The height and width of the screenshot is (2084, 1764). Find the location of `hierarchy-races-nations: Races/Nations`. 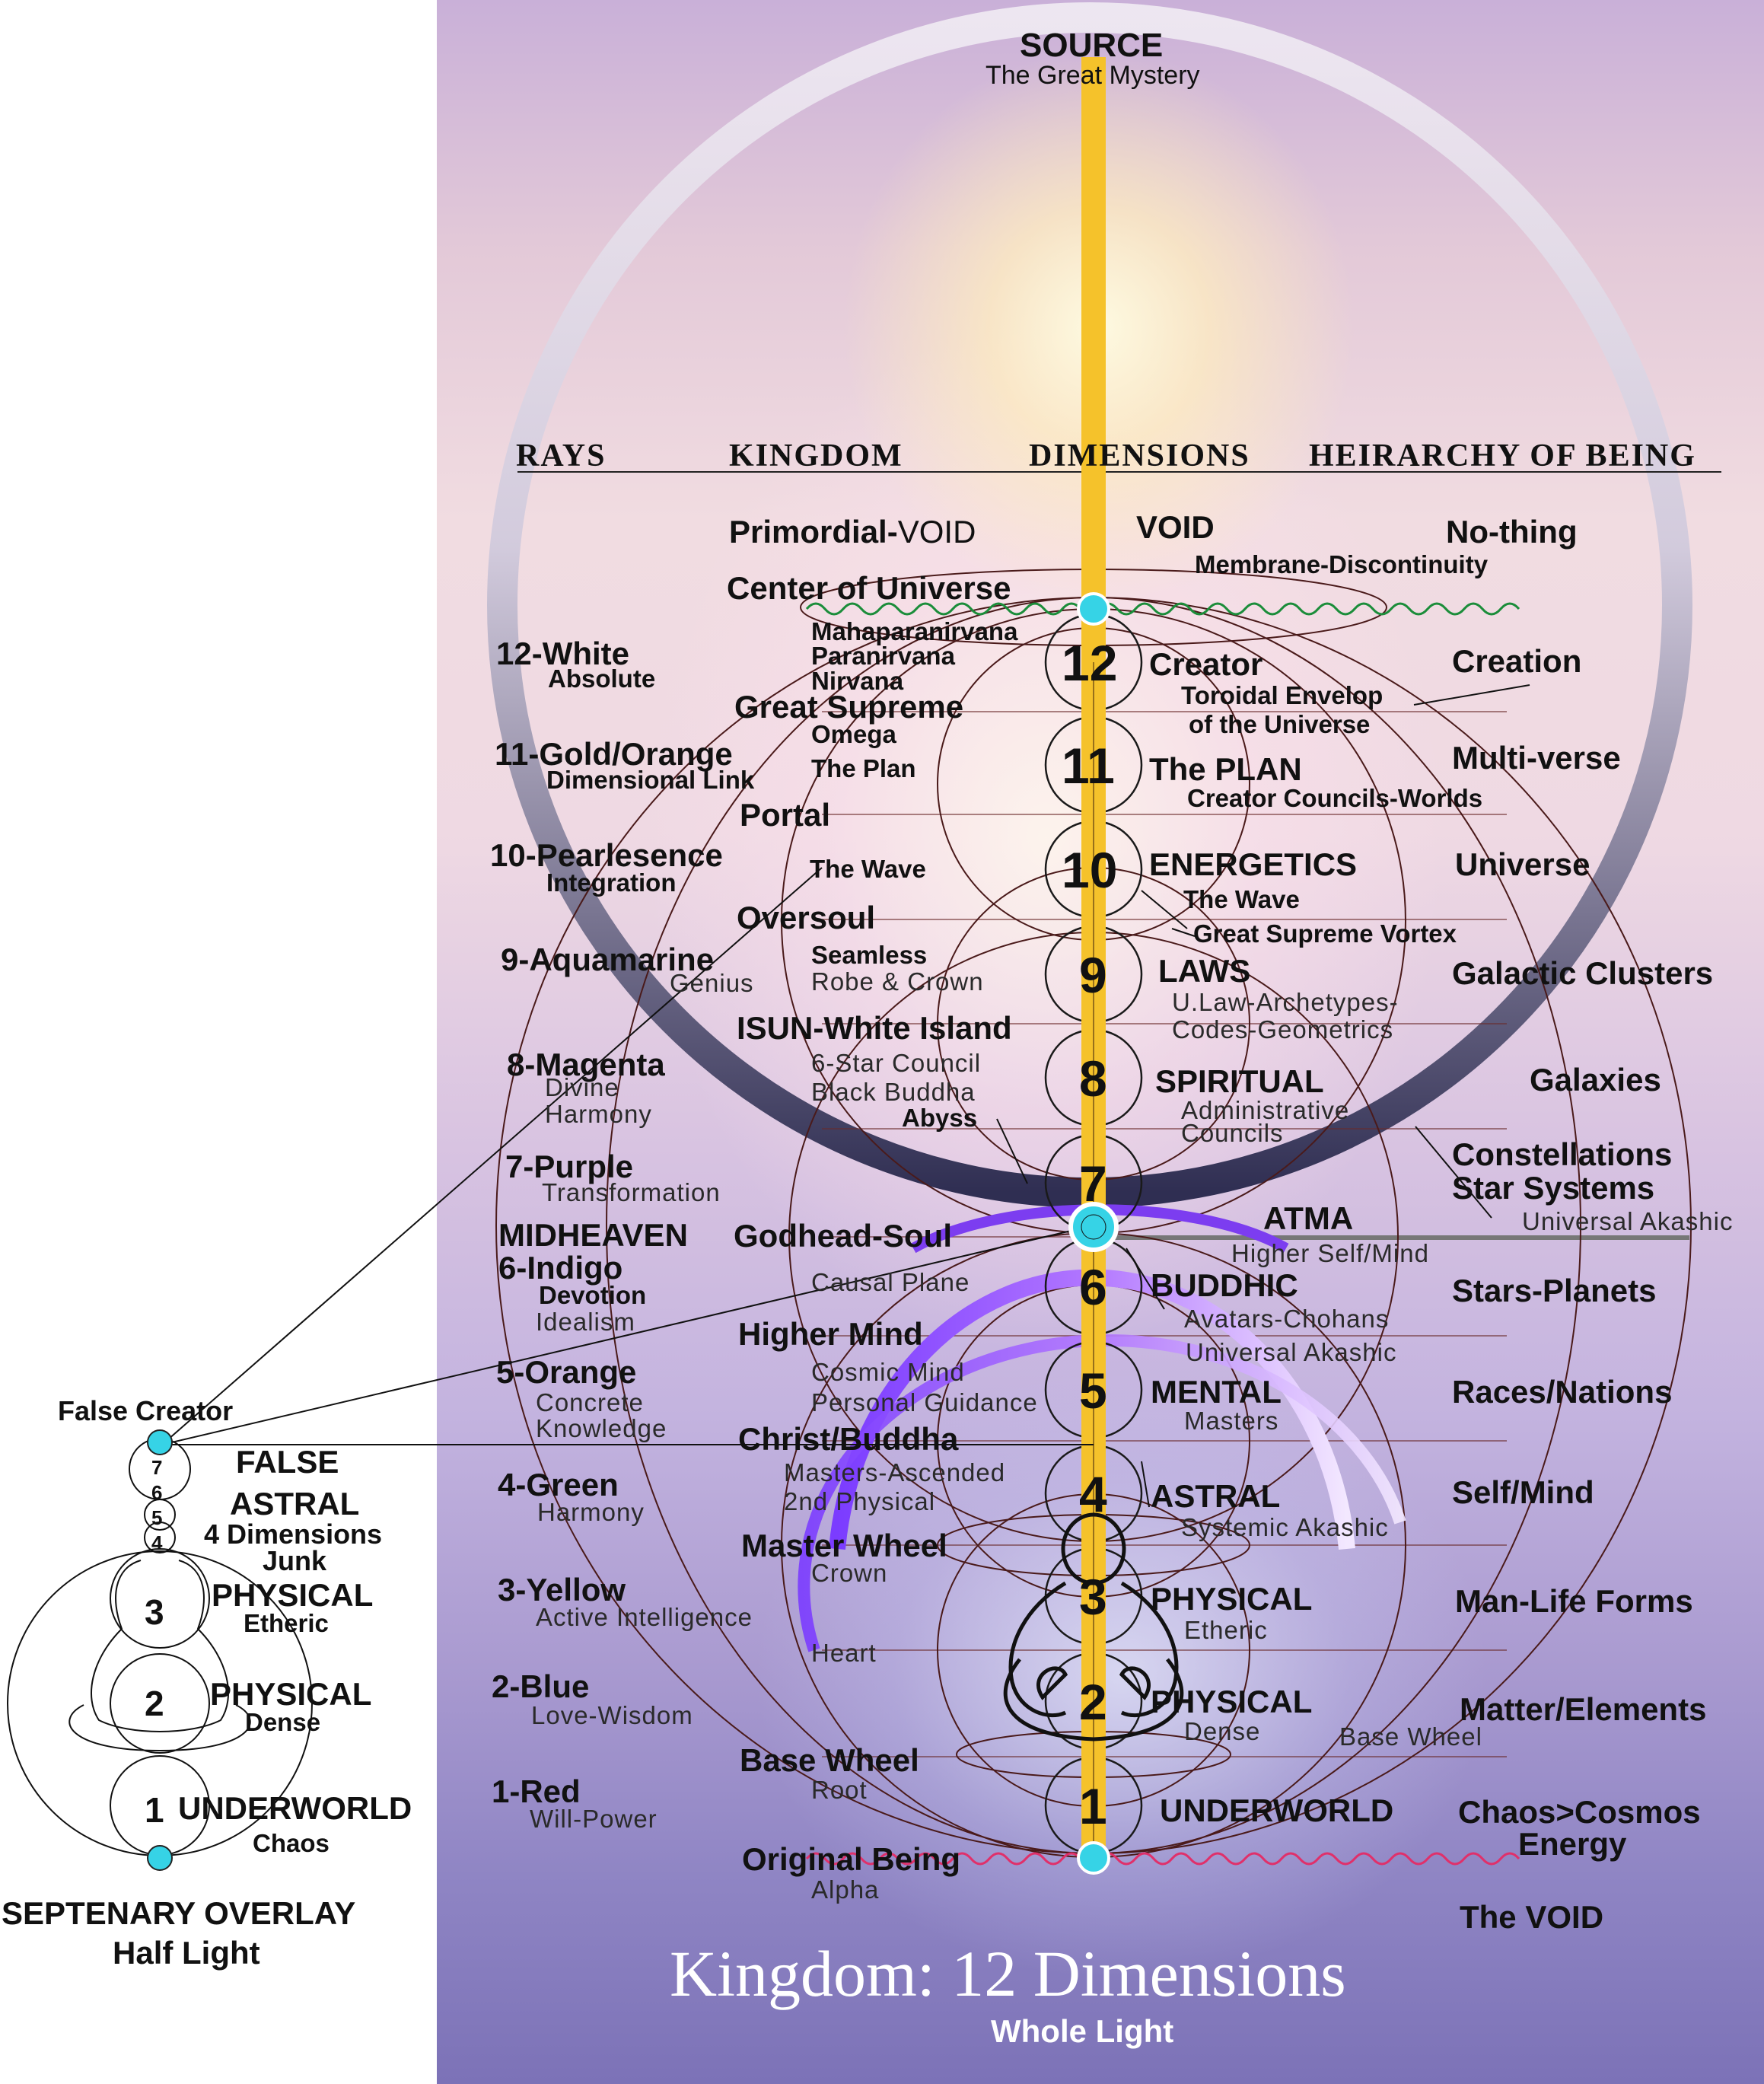

hierarchy-races-nations: Races/Nations is located at coordinates (1563, 1392).